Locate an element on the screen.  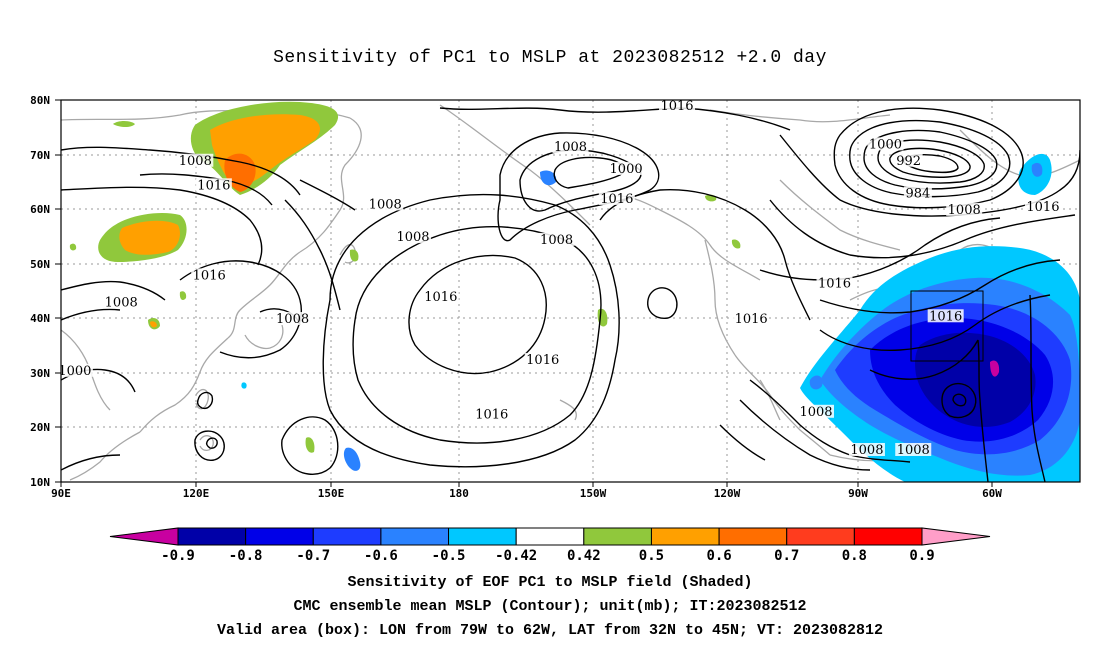
colorbar-low-end is located at coordinates (144, 536).